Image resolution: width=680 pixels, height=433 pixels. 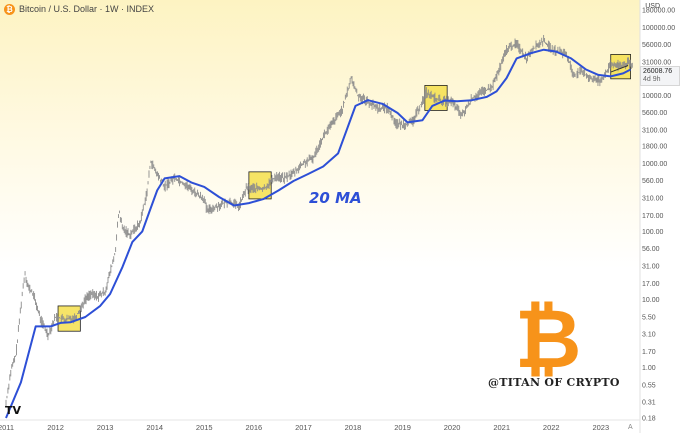 I want to click on x-tick-label: 2017, so click(x=303, y=427).